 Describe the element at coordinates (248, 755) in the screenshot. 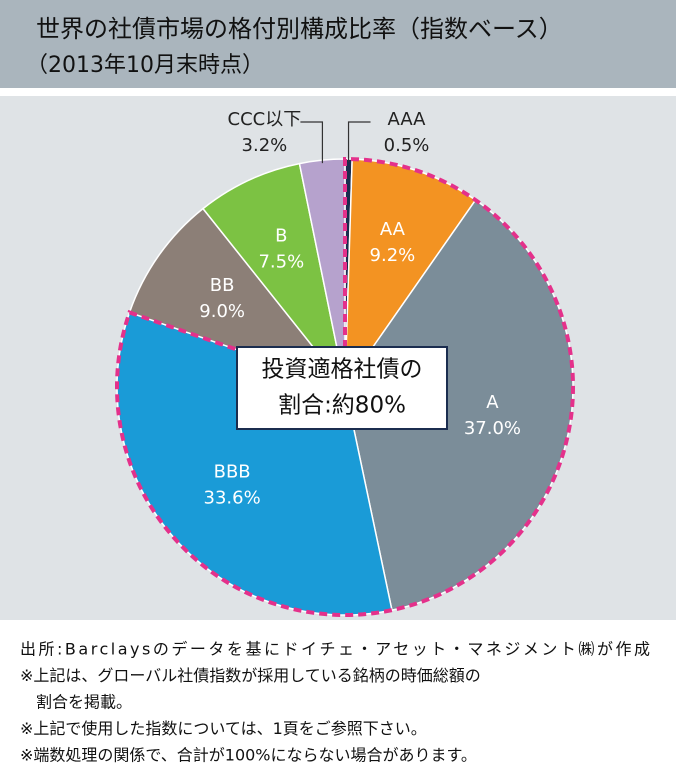

I see `footnote: ※端数処理の関係で、合計が100%にならない場合があります。` at that location.